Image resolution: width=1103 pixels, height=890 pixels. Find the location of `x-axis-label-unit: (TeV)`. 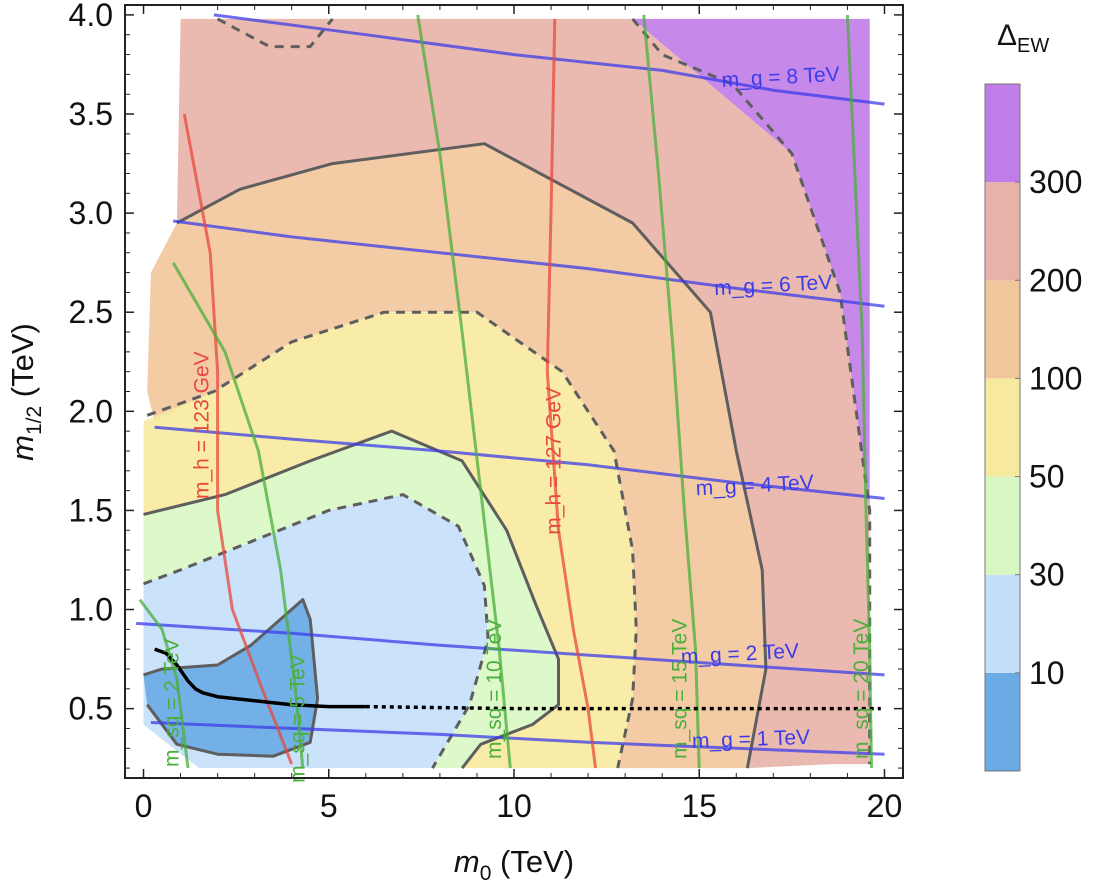

x-axis-label-unit: (TeV) is located at coordinates (532, 861).